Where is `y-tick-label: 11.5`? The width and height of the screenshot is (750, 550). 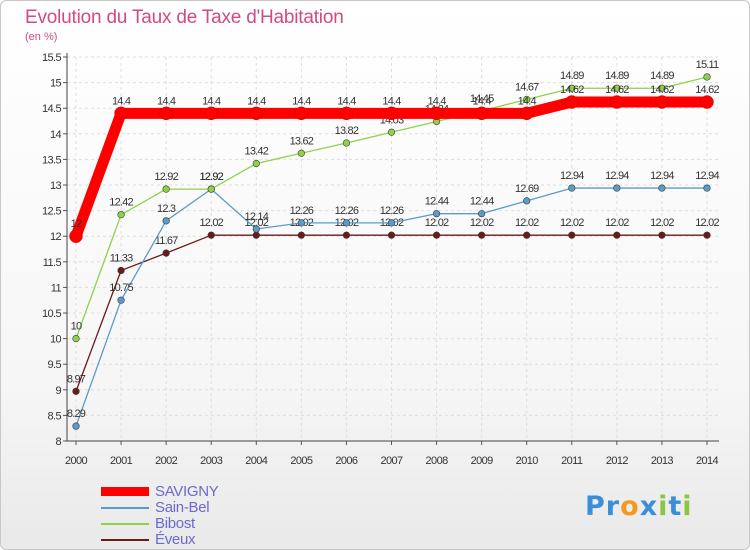 y-tick-label: 11.5 is located at coordinates (52, 263).